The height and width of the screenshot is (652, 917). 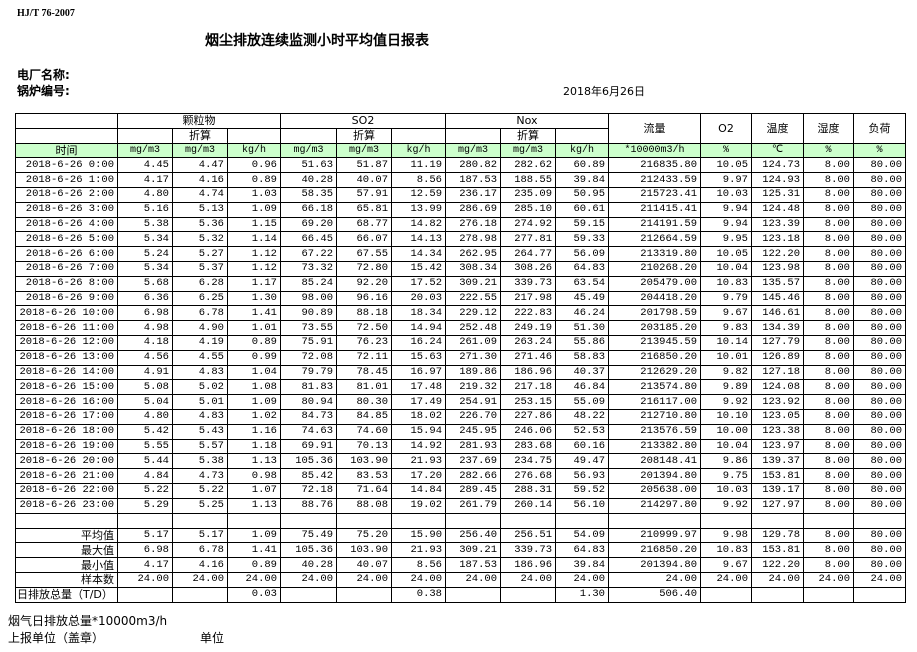 What do you see at coordinates (145, 239) in the screenshot?
I see `value-cell: 5.34` at bounding box center [145, 239].